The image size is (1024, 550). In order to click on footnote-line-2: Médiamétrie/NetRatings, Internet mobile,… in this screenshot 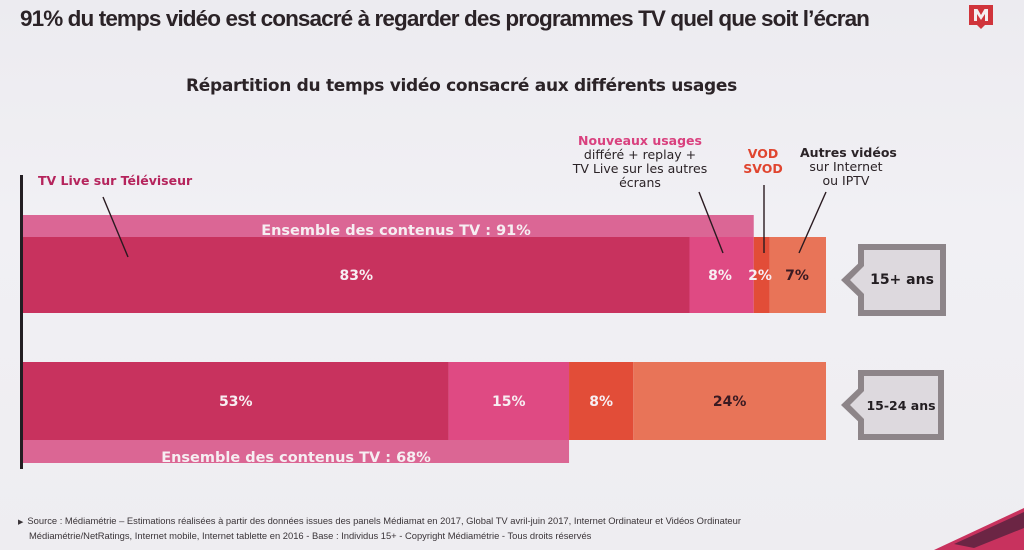, I will do `click(310, 535)`.